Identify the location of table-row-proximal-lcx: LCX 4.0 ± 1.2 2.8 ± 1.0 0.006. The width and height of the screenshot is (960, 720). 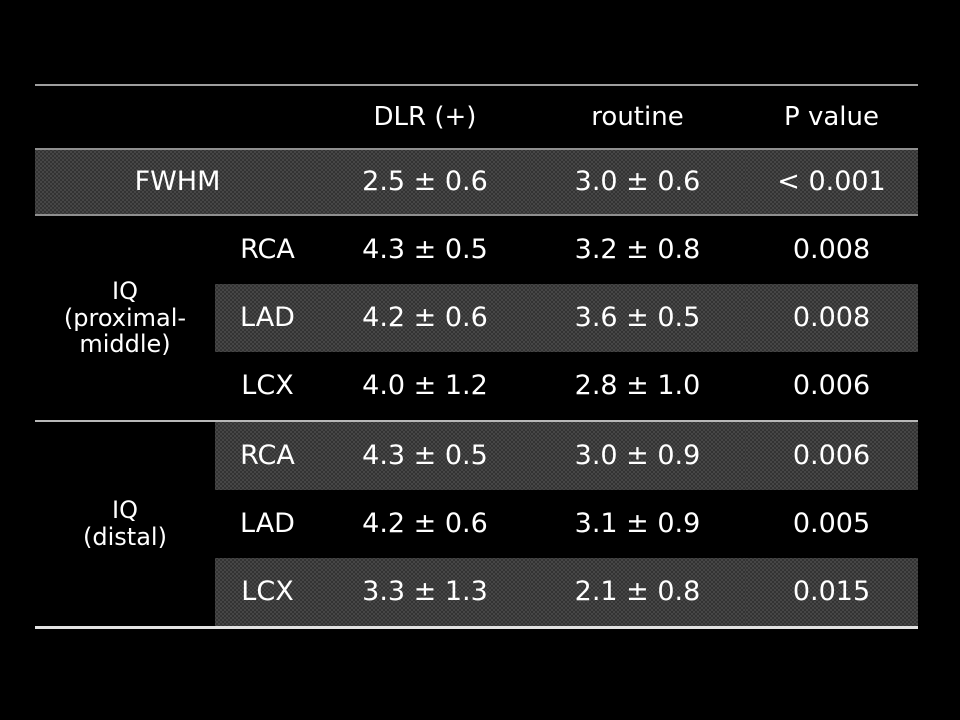
(476, 386).